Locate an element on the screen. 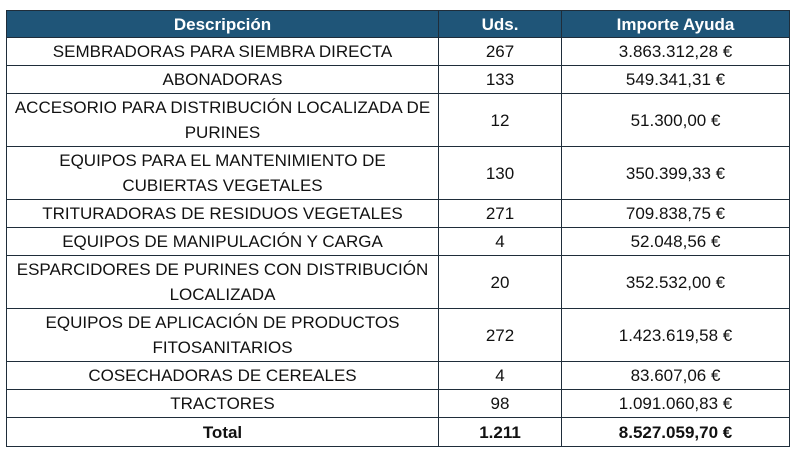  cell-descripcion: SEMBRADORAS PARA SIEMBRA DIRECTA is located at coordinates (222, 51).